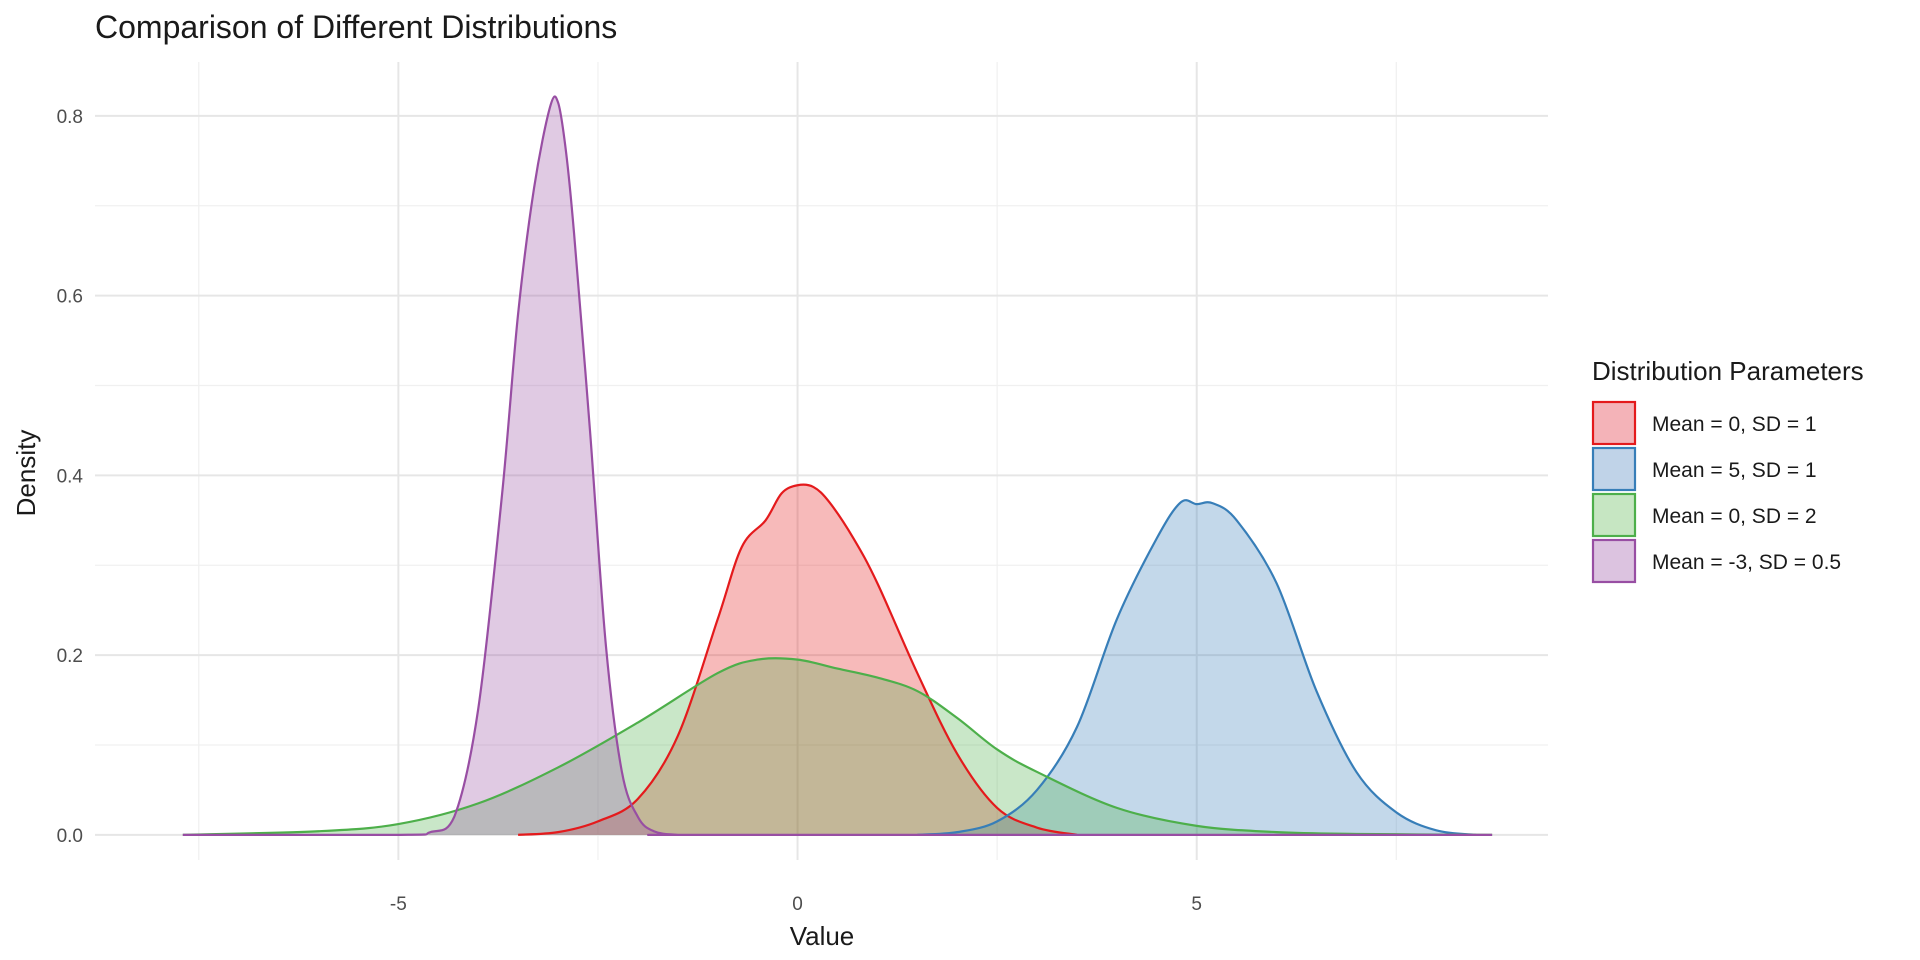 Image resolution: width=1920 pixels, height=960 pixels. What do you see at coordinates (26, 473) in the screenshot?
I see `y-axis-title: Density` at bounding box center [26, 473].